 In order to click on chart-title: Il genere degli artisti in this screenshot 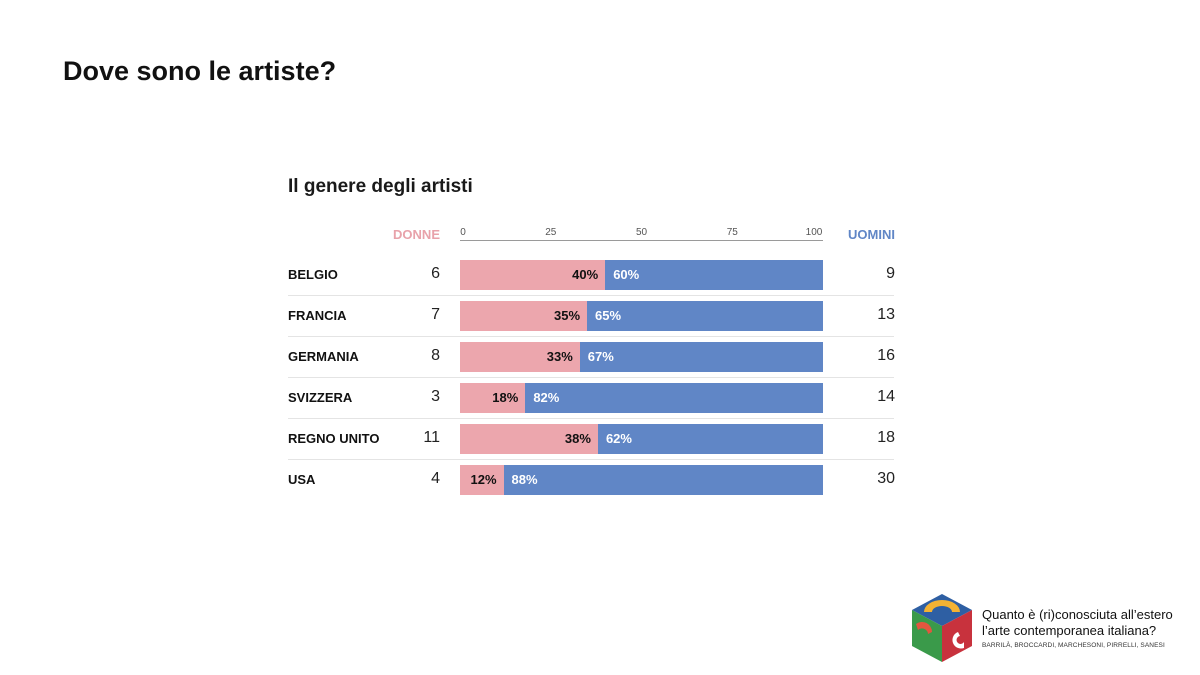, I will do `click(380, 186)`.